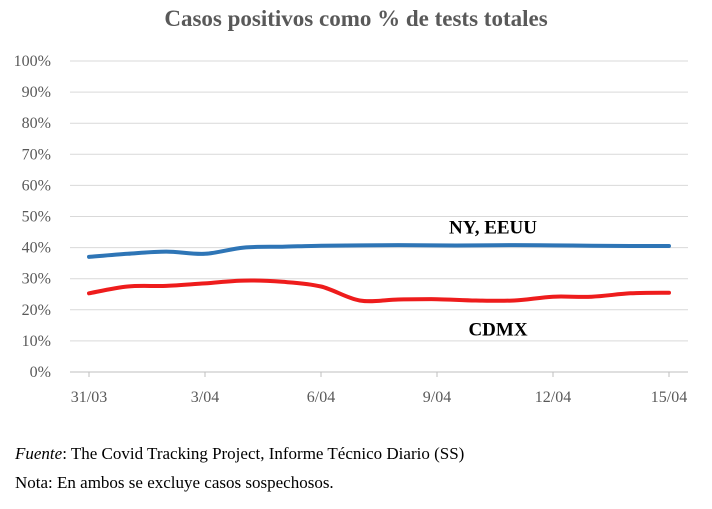 This screenshot has height=509, width=712. Describe the element at coordinates (36, 92) in the screenshot. I see `y-tick-label: 90%` at that location.